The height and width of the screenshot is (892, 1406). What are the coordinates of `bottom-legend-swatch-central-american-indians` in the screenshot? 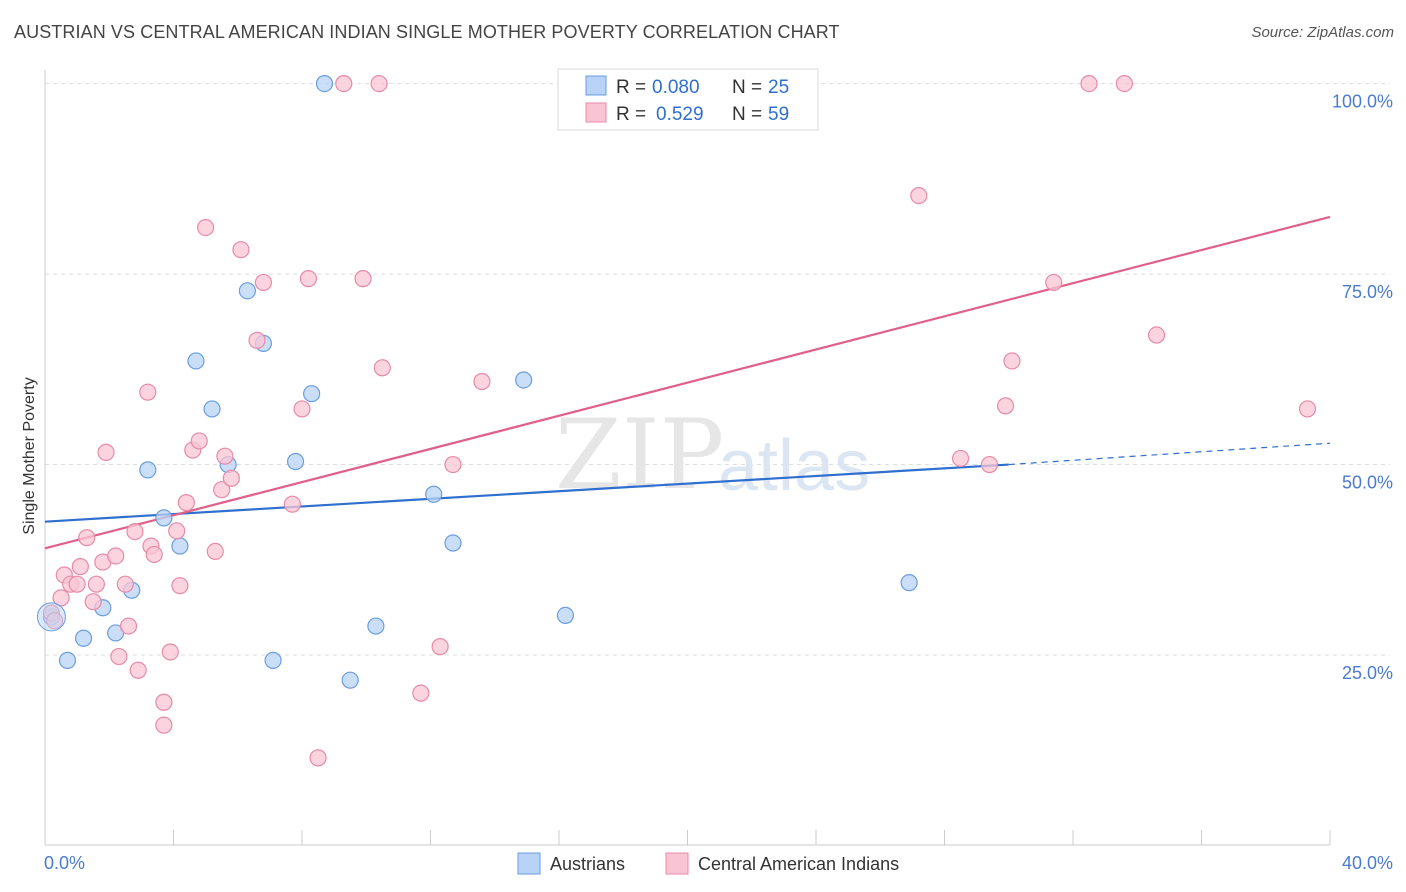 It's located at (677, 863).